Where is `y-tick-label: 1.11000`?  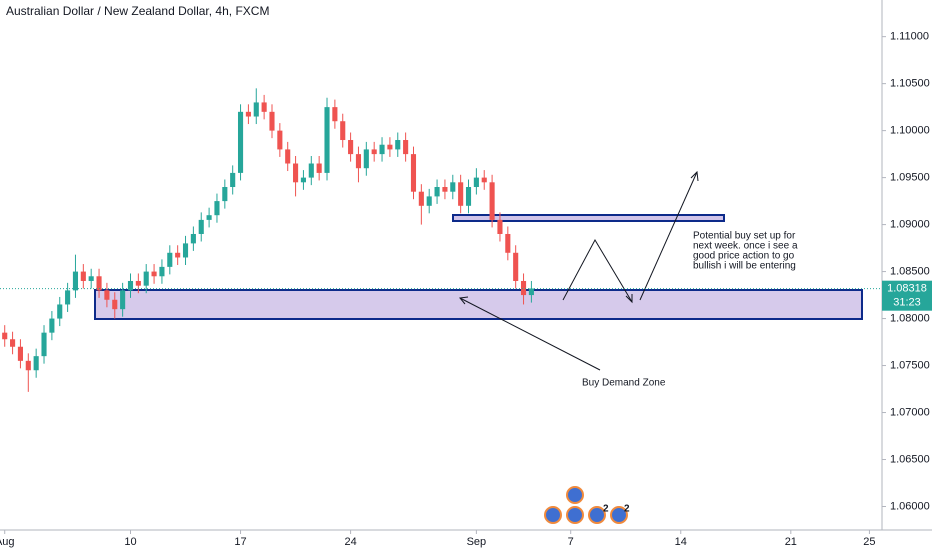 y-tick-label: 1.11000 is located at coordinates (909, 37).